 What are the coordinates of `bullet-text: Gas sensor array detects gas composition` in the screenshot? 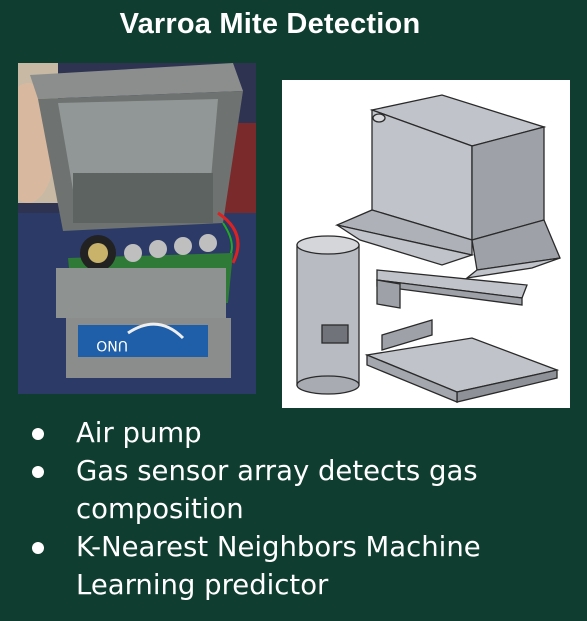 It's located at (277, 490).